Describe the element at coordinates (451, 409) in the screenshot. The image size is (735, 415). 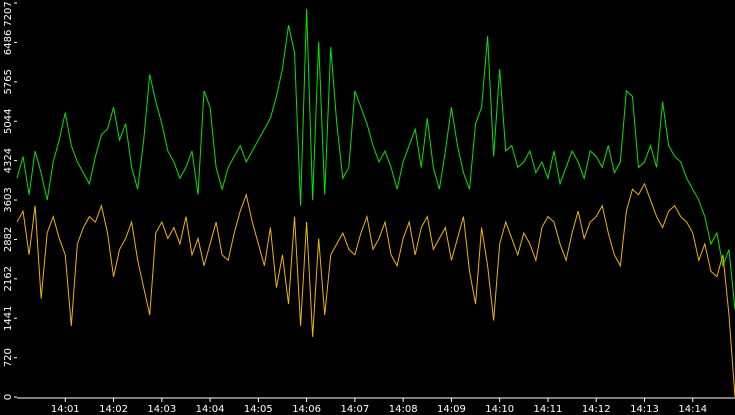
I see `x-tick-label: 14:09` at that location.